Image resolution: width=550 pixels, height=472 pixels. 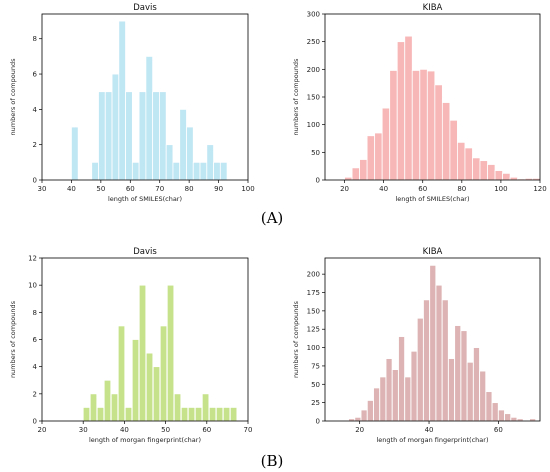 What do you see at coordinates (35, 394) in the screenshot?
I see `y-tick-label: 2` at bounding box center [35, 394].